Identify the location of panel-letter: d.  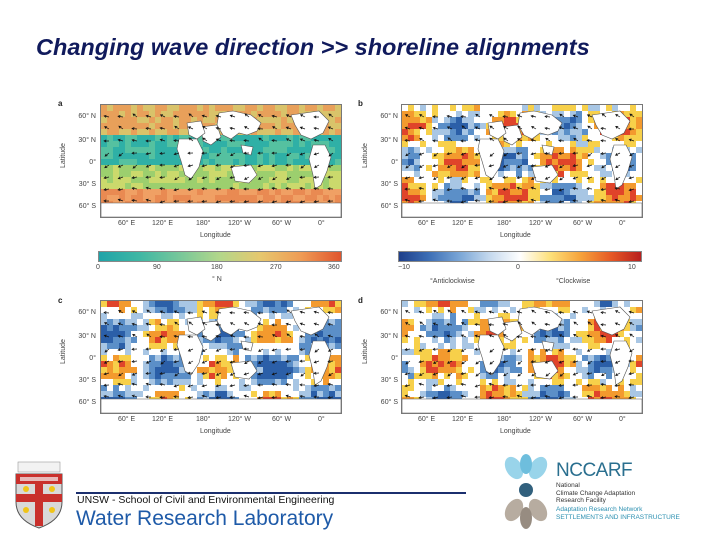
(360, 300).